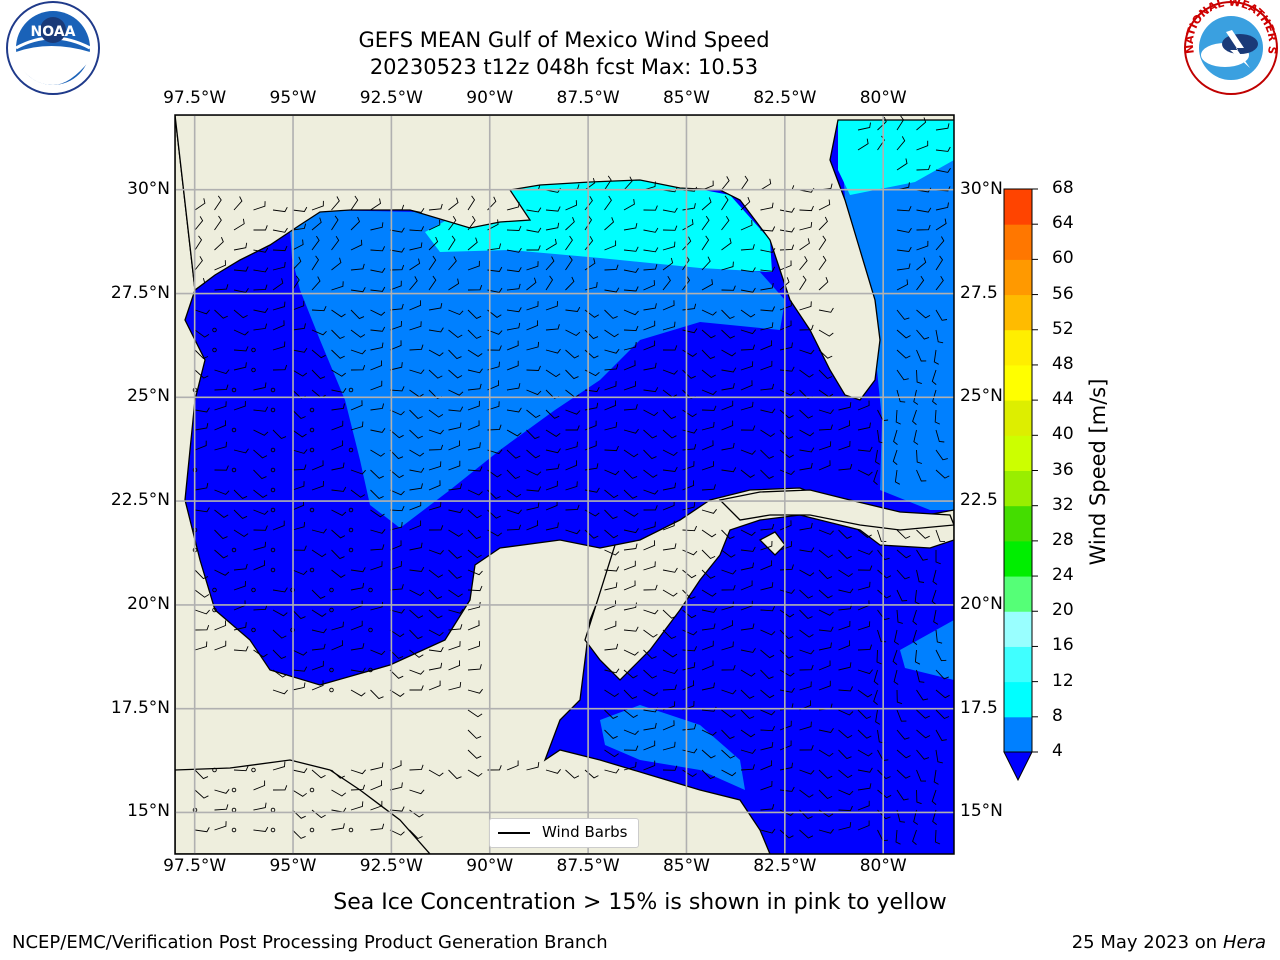  I want to click on lon-label-top: 80°W, so click(883, 98).